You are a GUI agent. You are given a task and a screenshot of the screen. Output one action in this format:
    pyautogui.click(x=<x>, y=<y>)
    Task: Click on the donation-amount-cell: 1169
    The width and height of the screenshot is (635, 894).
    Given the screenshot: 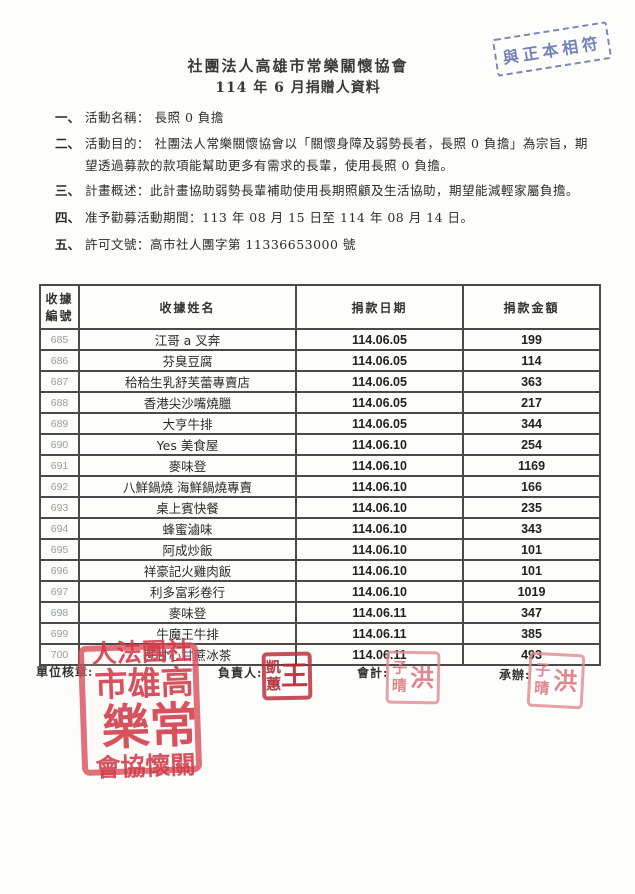 What is the action you would take?
    pyautogui.click(x=531, y=465)
    